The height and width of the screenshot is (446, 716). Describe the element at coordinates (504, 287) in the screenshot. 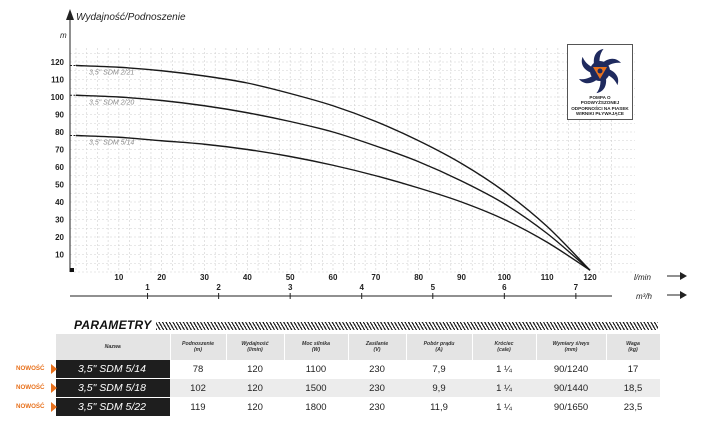

I see `x2-tick-label: 6` at that location.